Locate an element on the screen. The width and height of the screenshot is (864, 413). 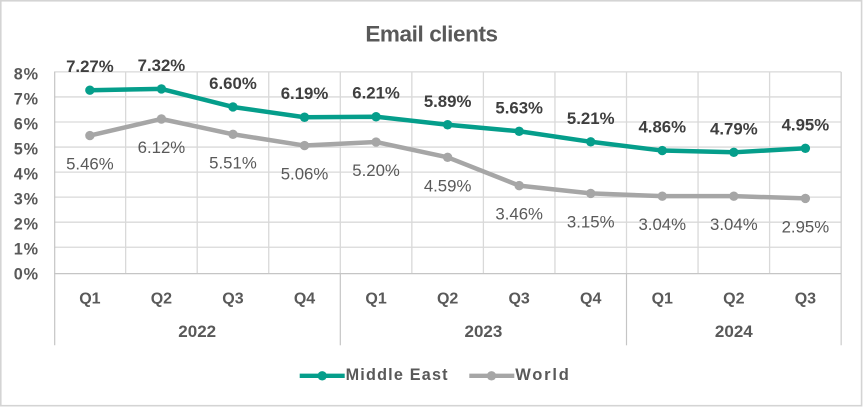
svg-text: 2022 is located at coordinates (197, 331).